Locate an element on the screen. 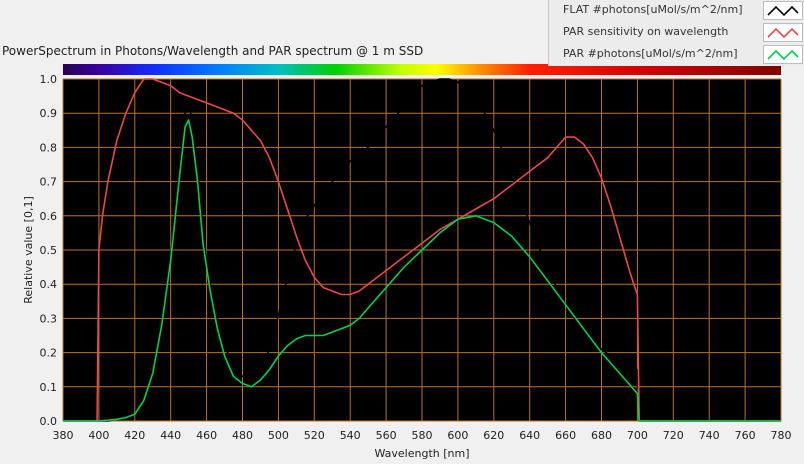 This screenshot has width=804, height=464. x-axis-label: Wavelength [nm] is located at coordinates (421, 453).